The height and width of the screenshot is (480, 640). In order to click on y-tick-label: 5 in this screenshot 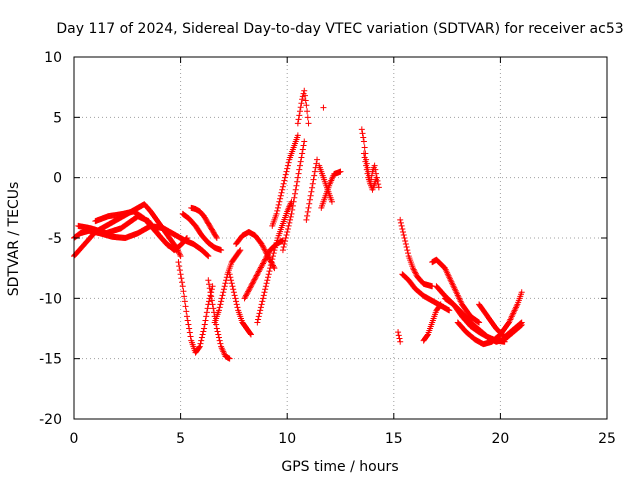, I will do `click(57, 118)`.